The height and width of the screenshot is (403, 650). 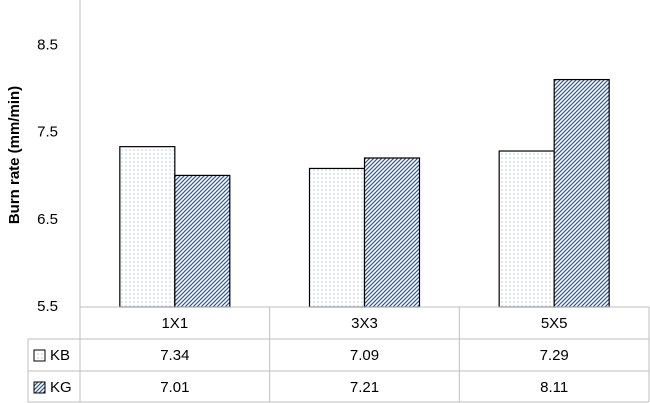 What do you see at coordinates (47, 219) in the screenshot?
I see `y-tick-label: 6.5` at bounding box center [47, 219].